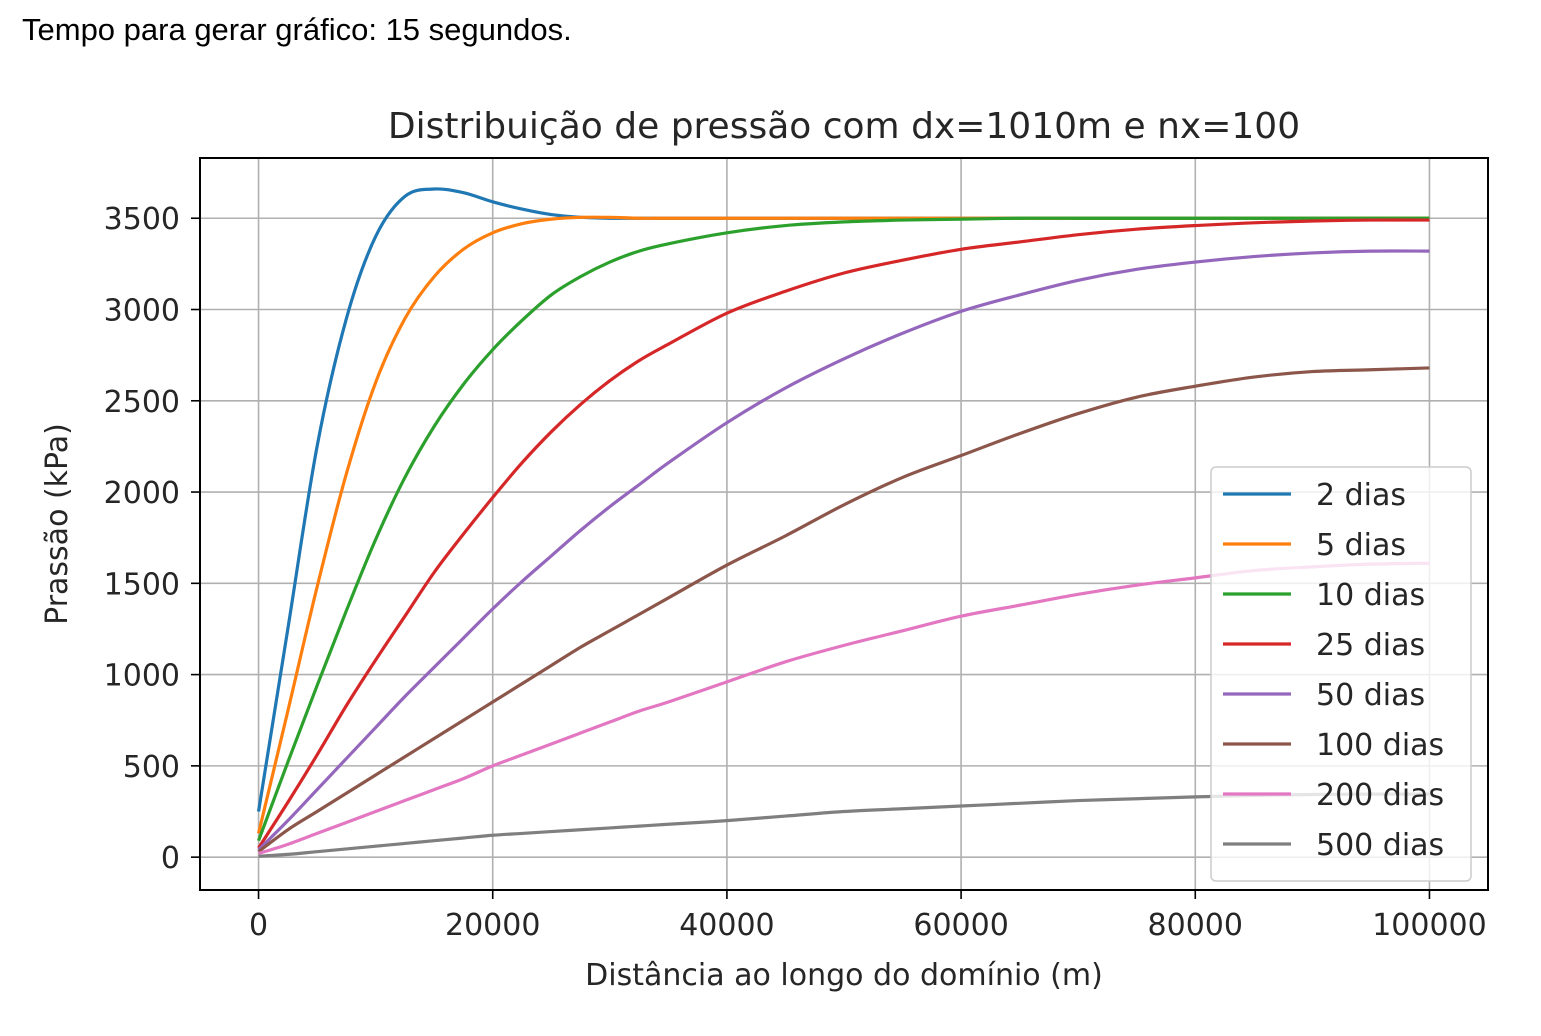 This screenshot has width=1541, height=1036. What do you see at coordinates (142, 402) in the screenshot?
I see `y-tick-label: 2500` at bounding box center [142, 402].